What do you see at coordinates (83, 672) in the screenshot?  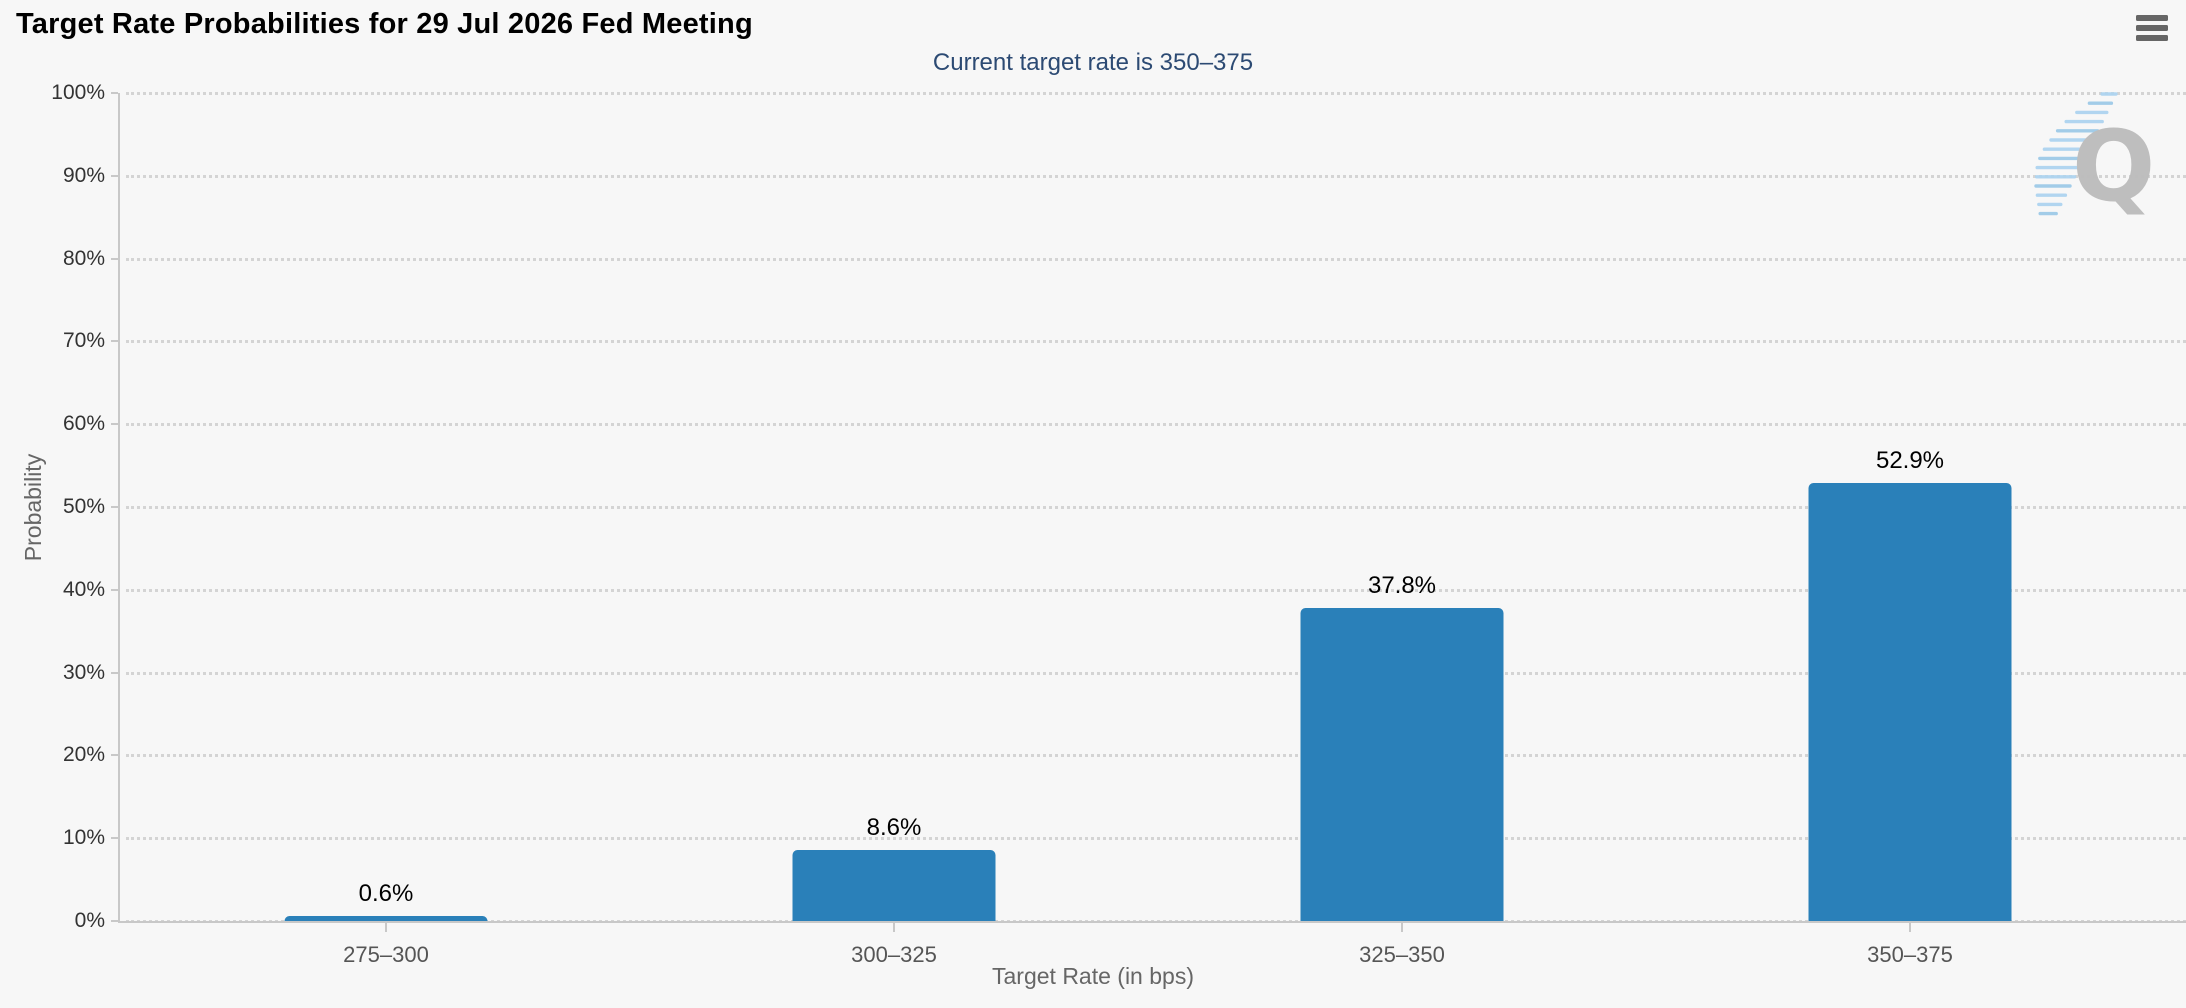 I see `y-axis-label: 30%` at bounding box center [83, 672].